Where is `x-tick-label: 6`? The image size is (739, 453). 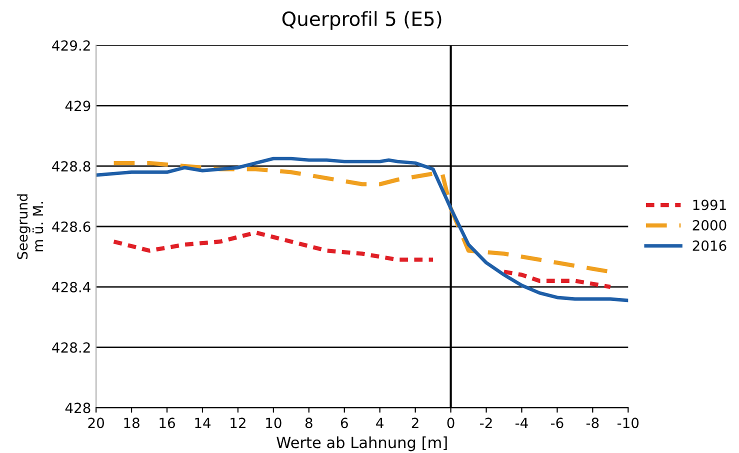 x-tick-label: 6 is located at coordinates (344, 423).